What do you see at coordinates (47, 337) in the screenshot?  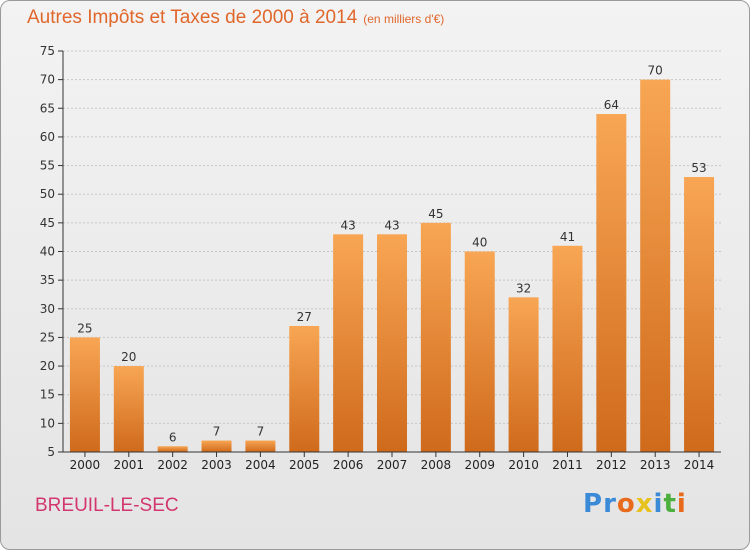 I see `y-tick-label: 25` at bounding box center [47, 337].